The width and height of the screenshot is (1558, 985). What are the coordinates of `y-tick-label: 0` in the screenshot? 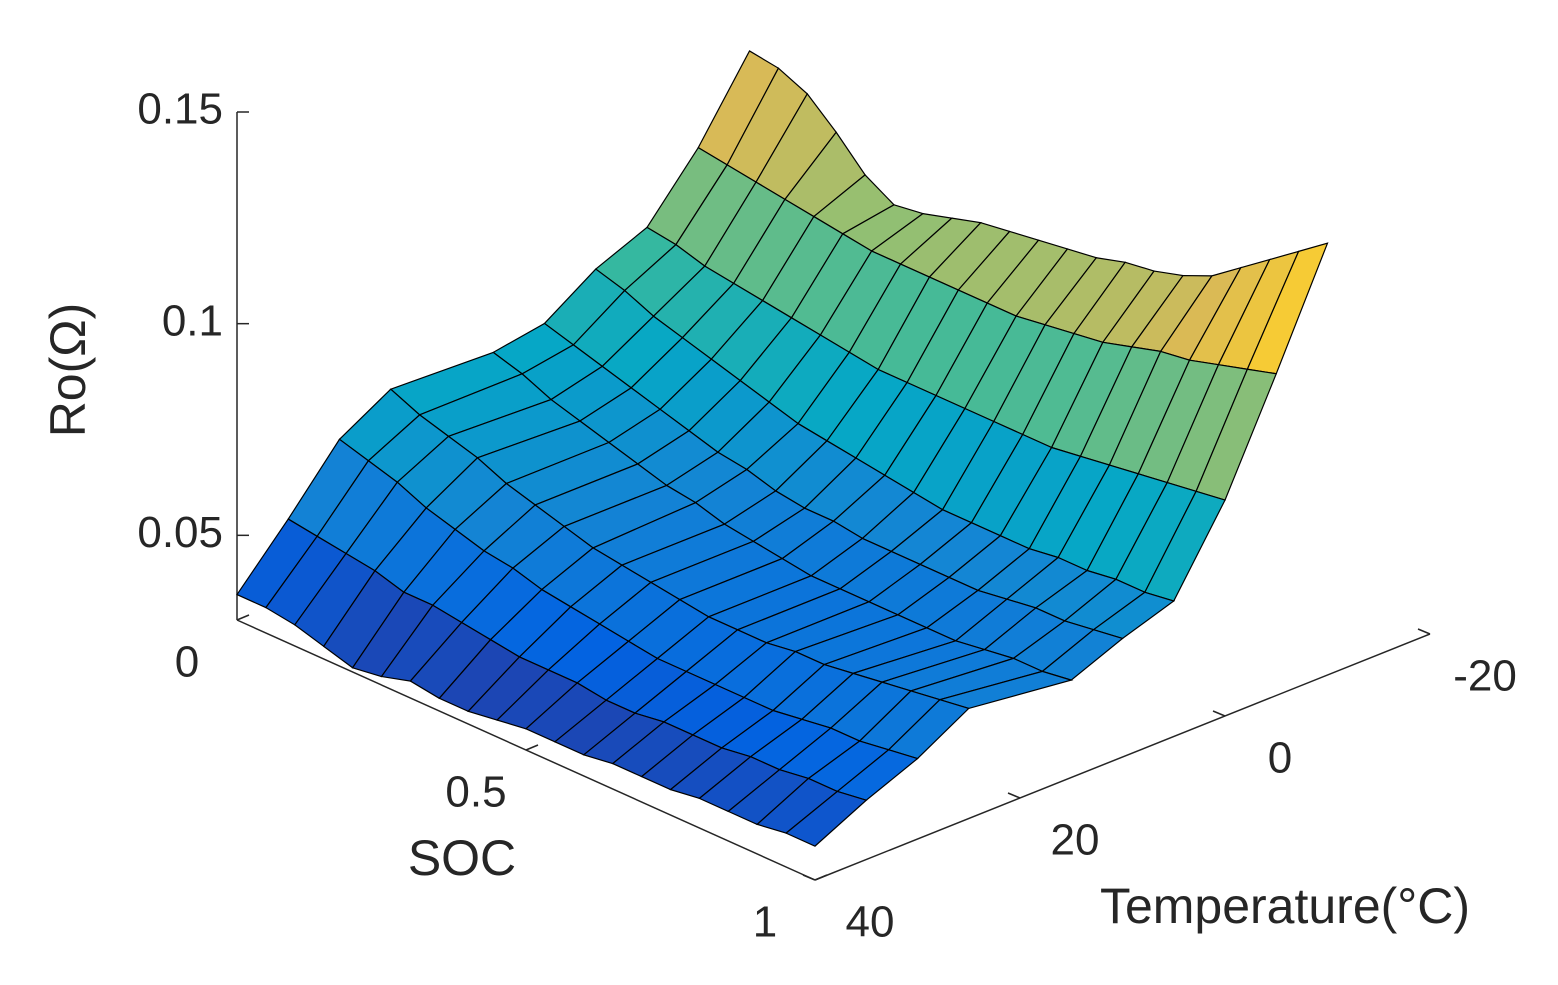 It's located at (1280, 758).